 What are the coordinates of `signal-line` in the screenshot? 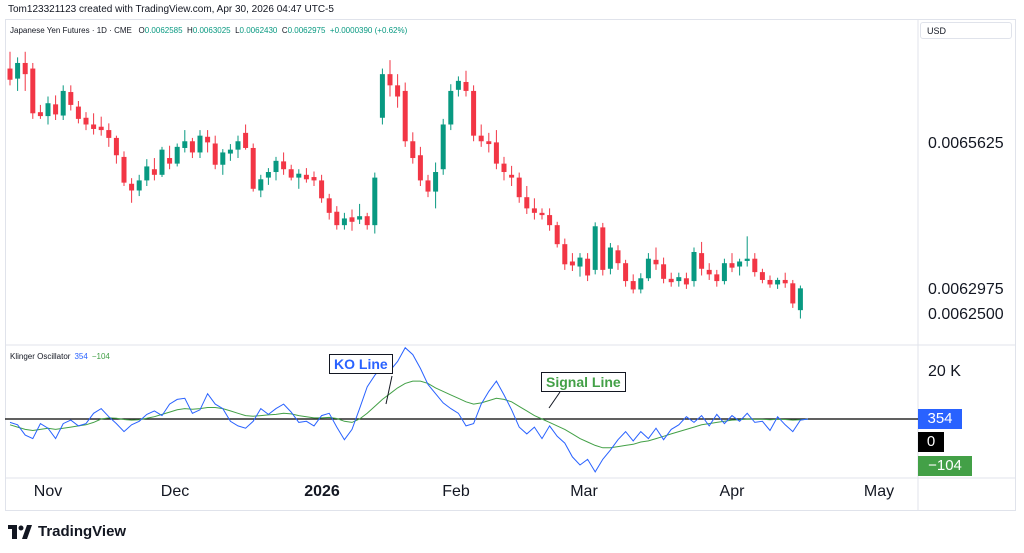 It's located at (409, 414).